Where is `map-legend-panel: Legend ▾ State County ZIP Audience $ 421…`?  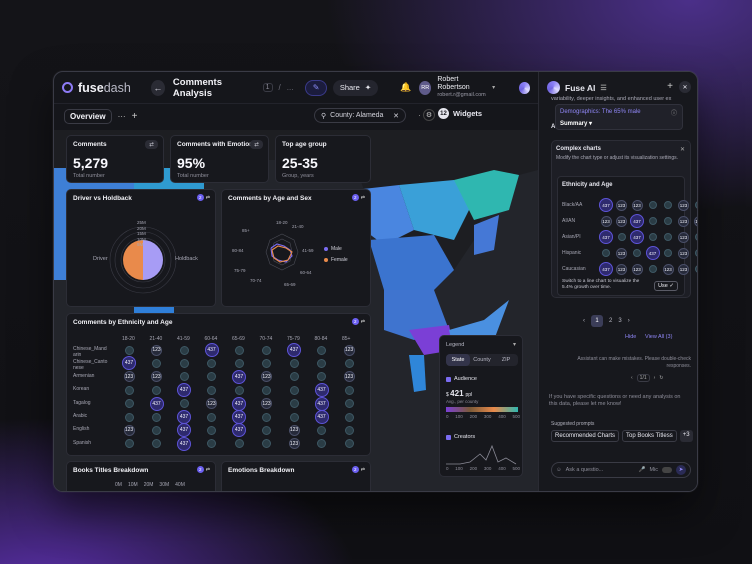
map-legend-panel: Legend ▾ State County ZIP Audience $ 421… is located at coordinates (481, 406).